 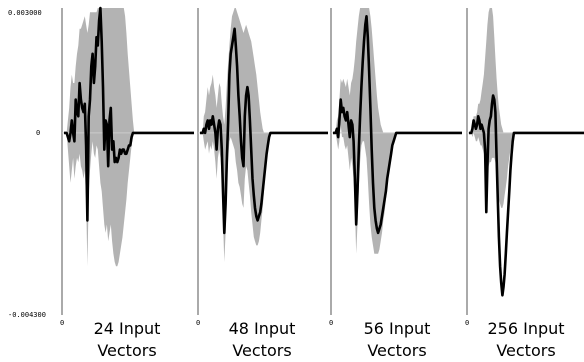 I want to click on panel-4-mean-line, so click(x=526, y=195).